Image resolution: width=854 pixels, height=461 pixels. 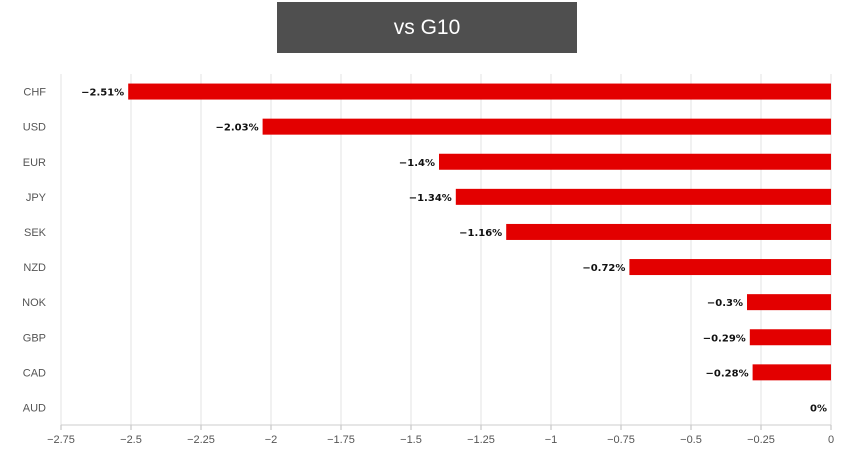 What do you see at coordinates (621, 440) in the screenshot?
I see `x-tick-label: −0.75` at bounding box center [621, 440].